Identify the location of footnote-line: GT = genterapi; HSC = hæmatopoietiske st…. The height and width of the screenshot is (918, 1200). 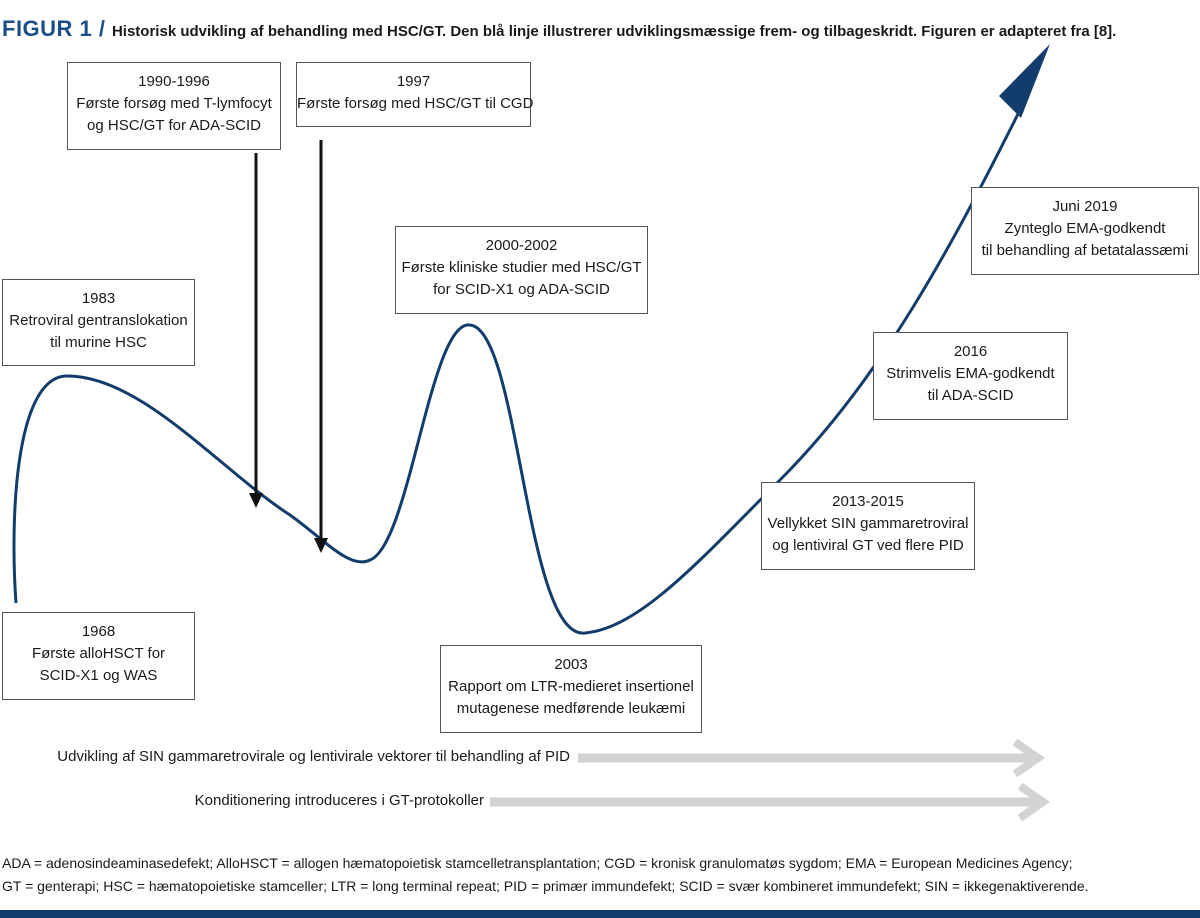
(545, 886).